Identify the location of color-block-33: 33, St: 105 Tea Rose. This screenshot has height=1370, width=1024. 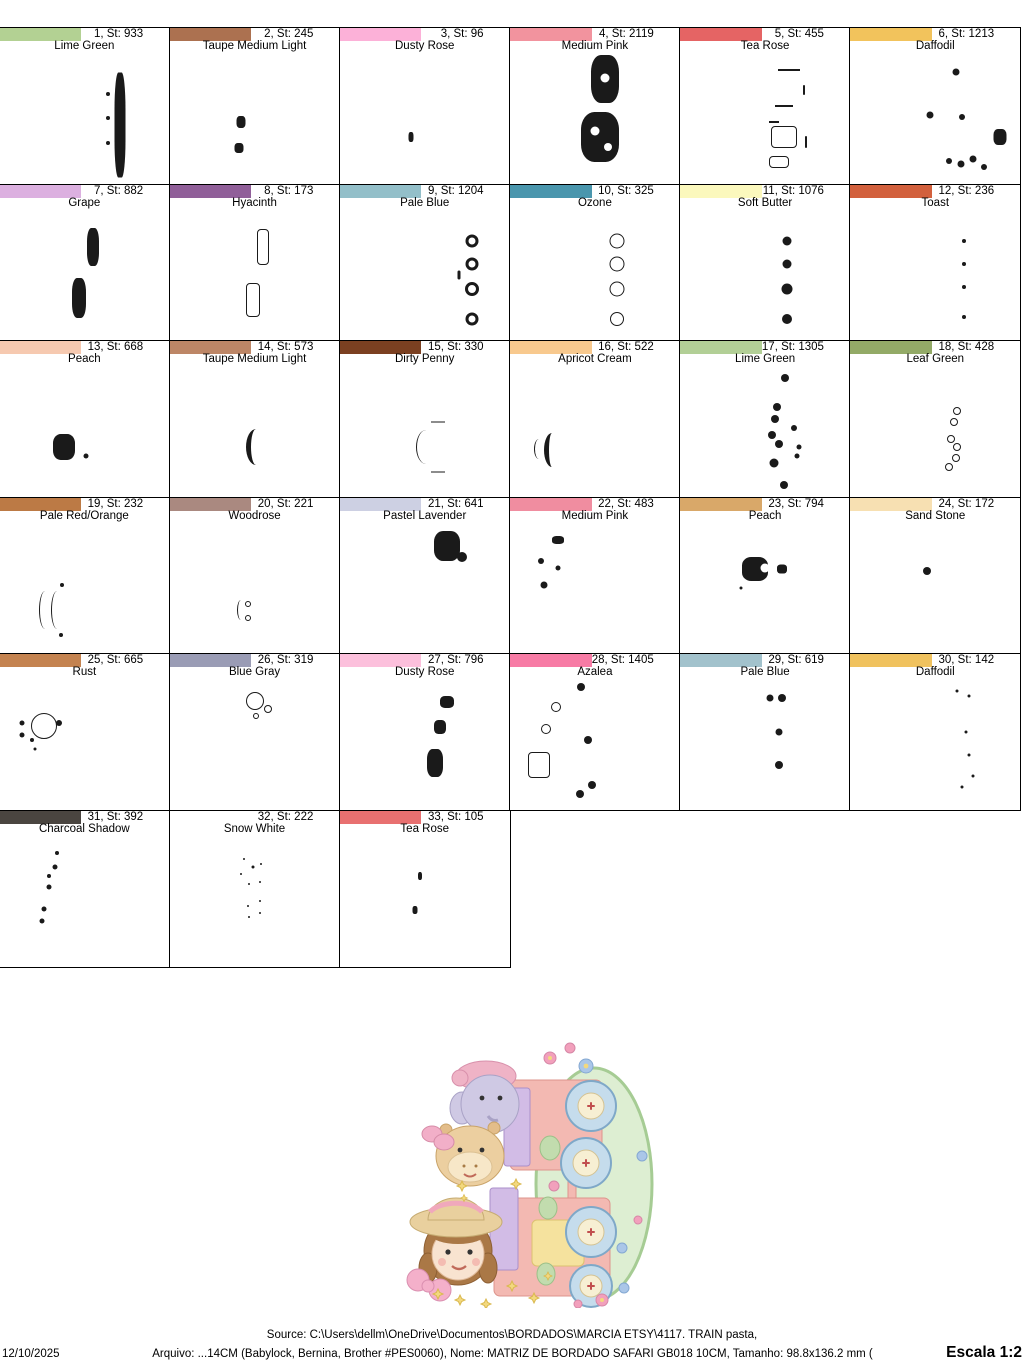
(424, 888).